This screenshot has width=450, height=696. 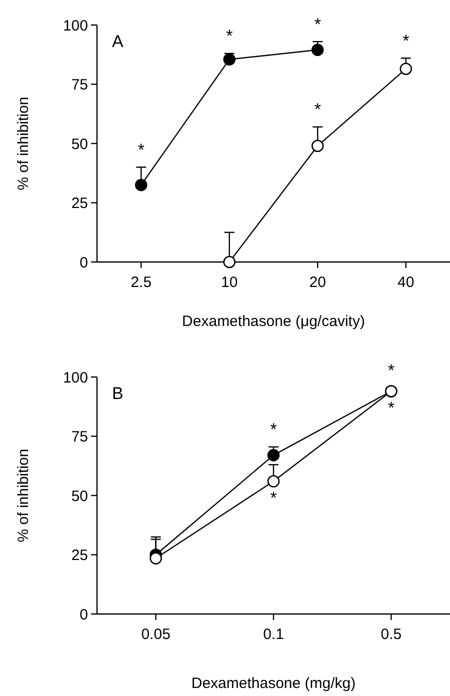 What do you see at coordinates (229, 282) in the screenshot?
I see `x-tick-label: 10` at bounding box center [229, 282].